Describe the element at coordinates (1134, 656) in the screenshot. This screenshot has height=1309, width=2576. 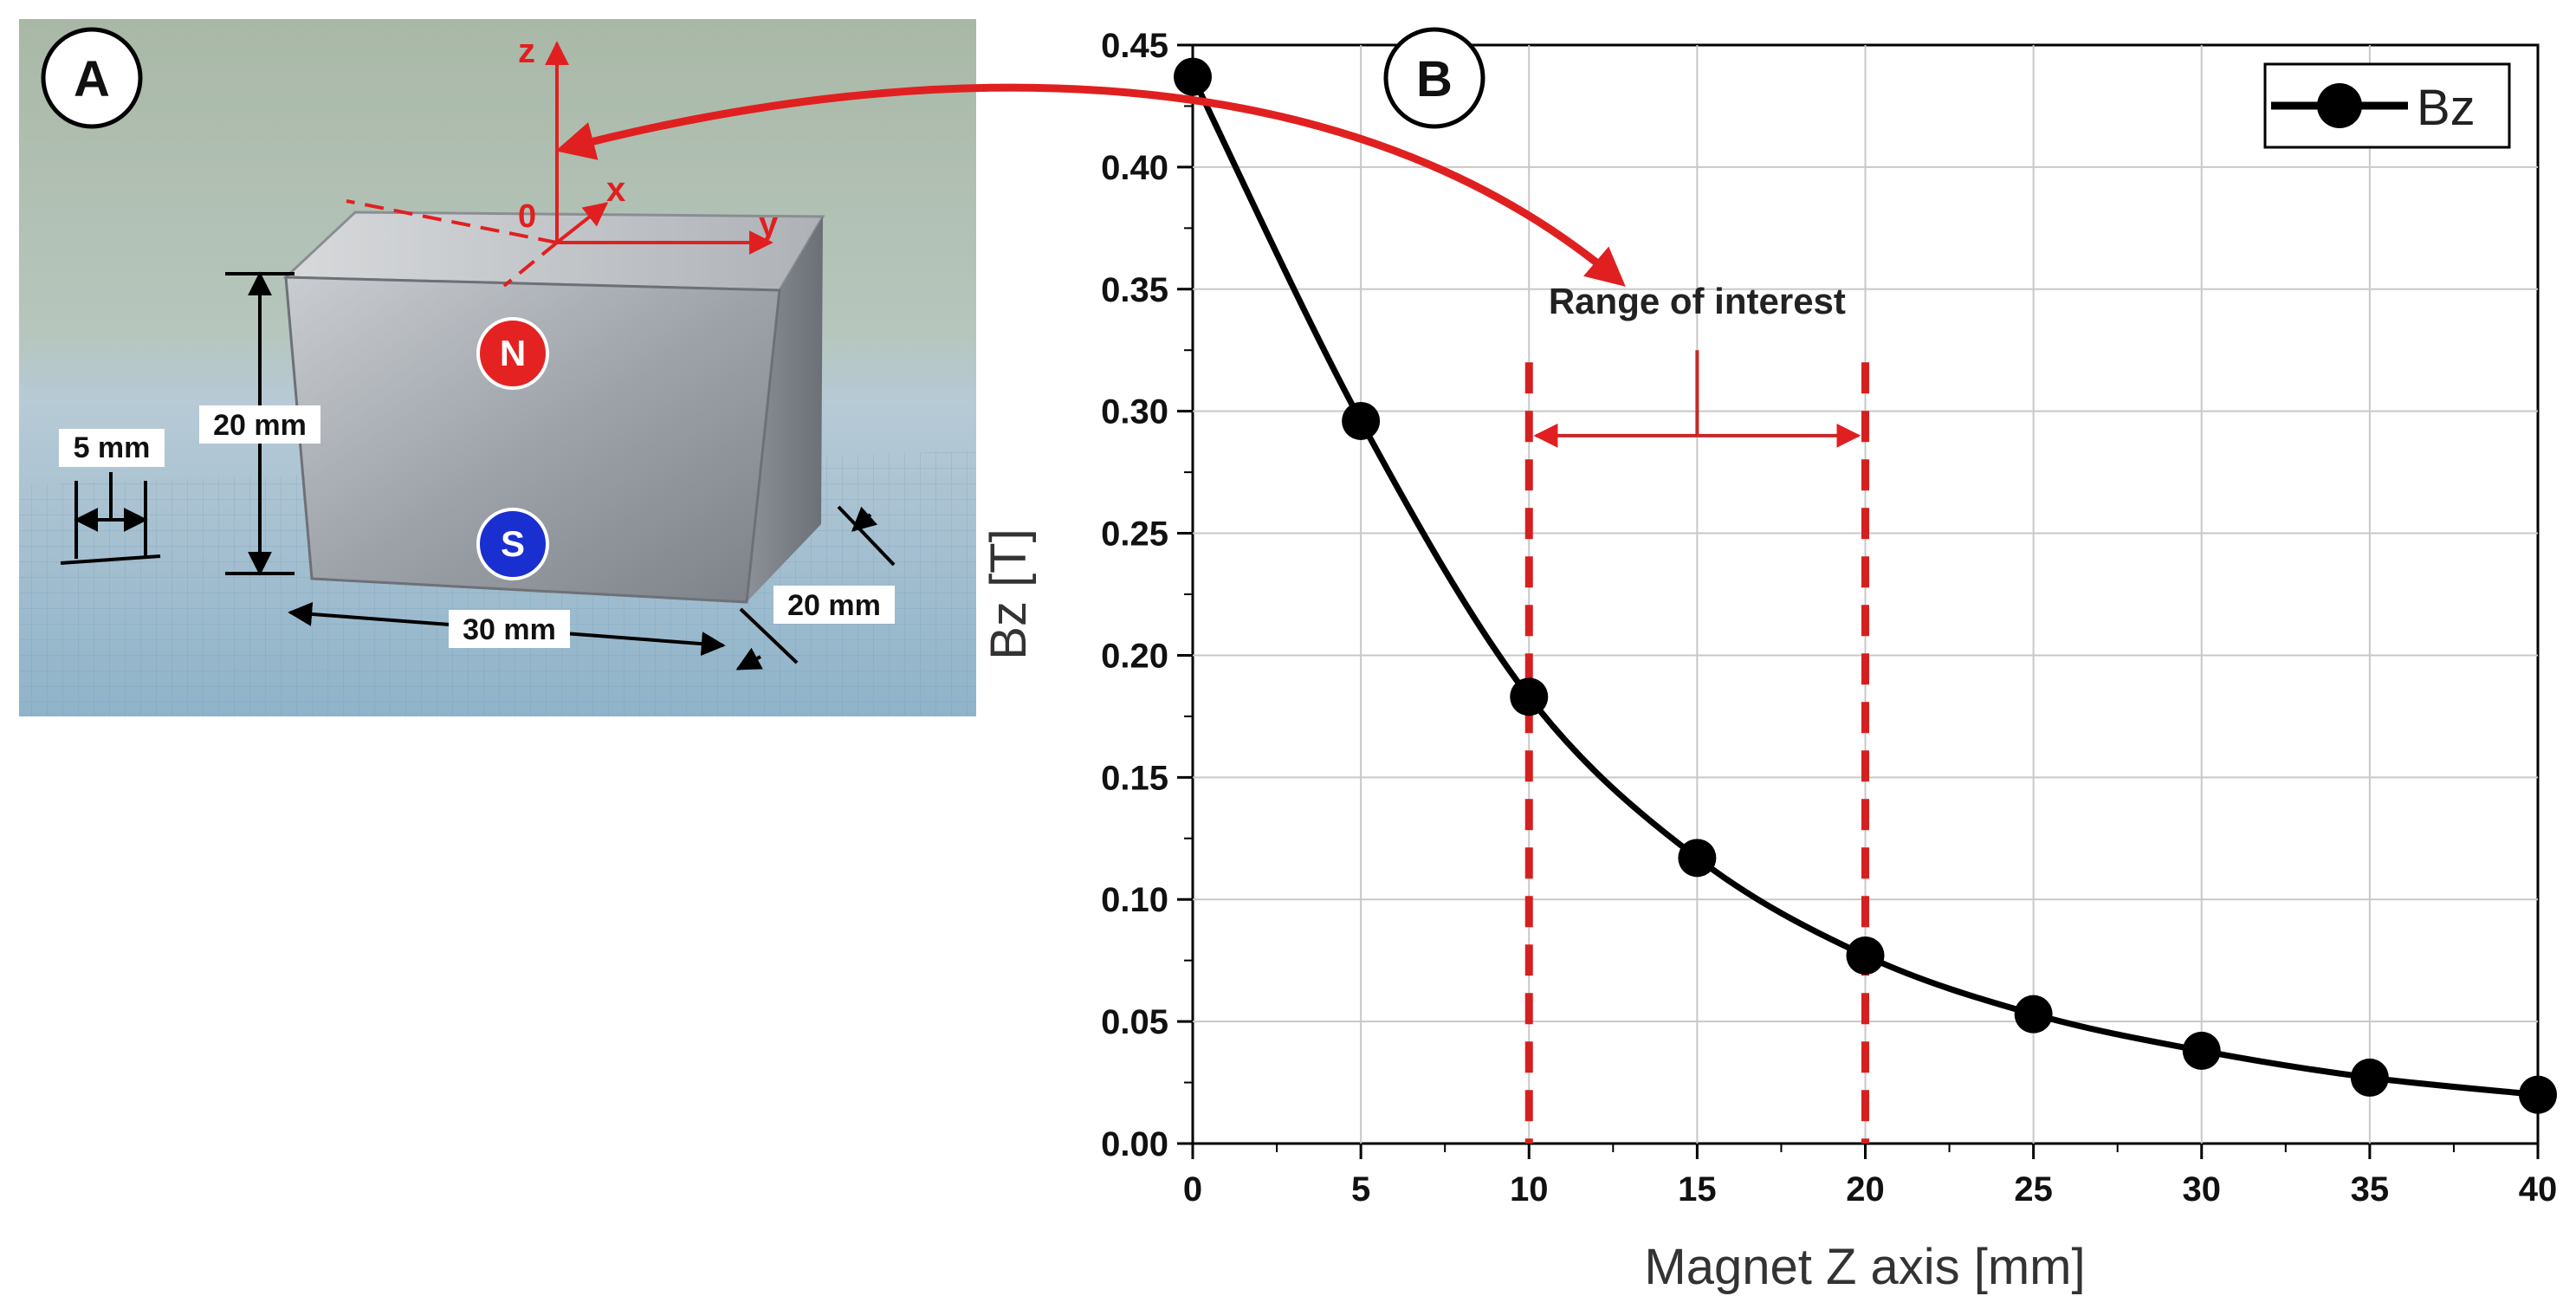
I see `y-tick-label: 0.20` at that location.